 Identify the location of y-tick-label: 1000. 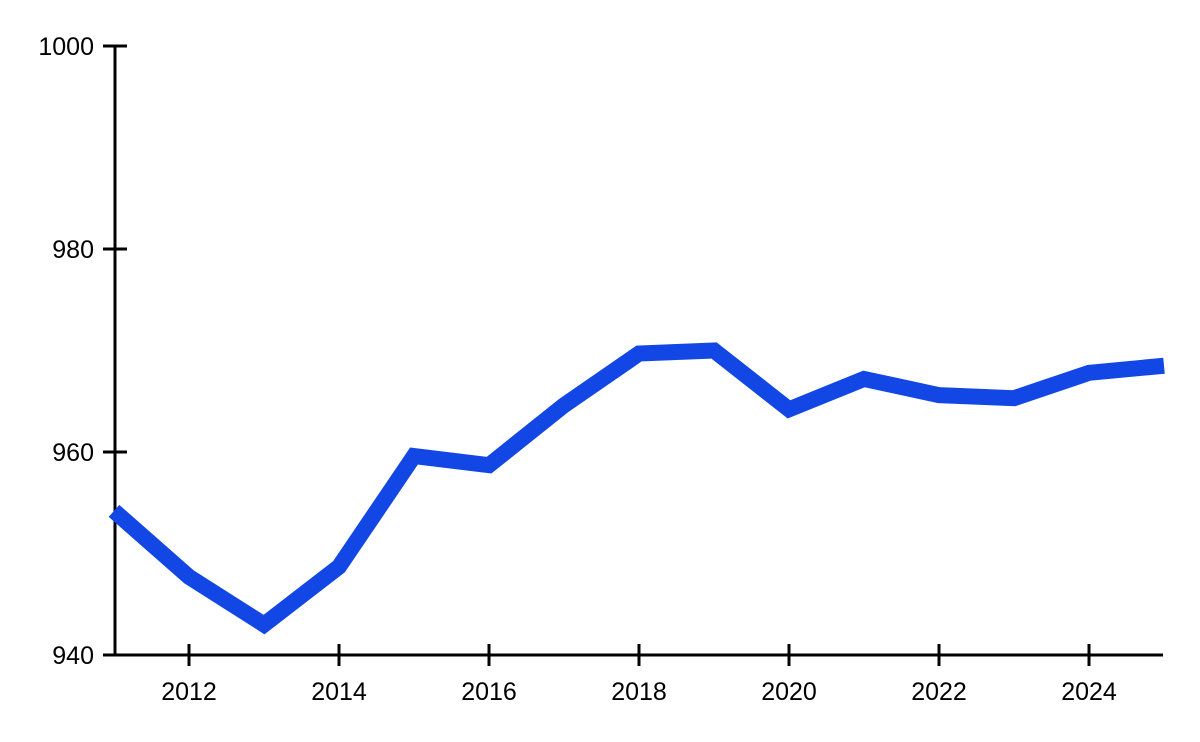
(66, 47).